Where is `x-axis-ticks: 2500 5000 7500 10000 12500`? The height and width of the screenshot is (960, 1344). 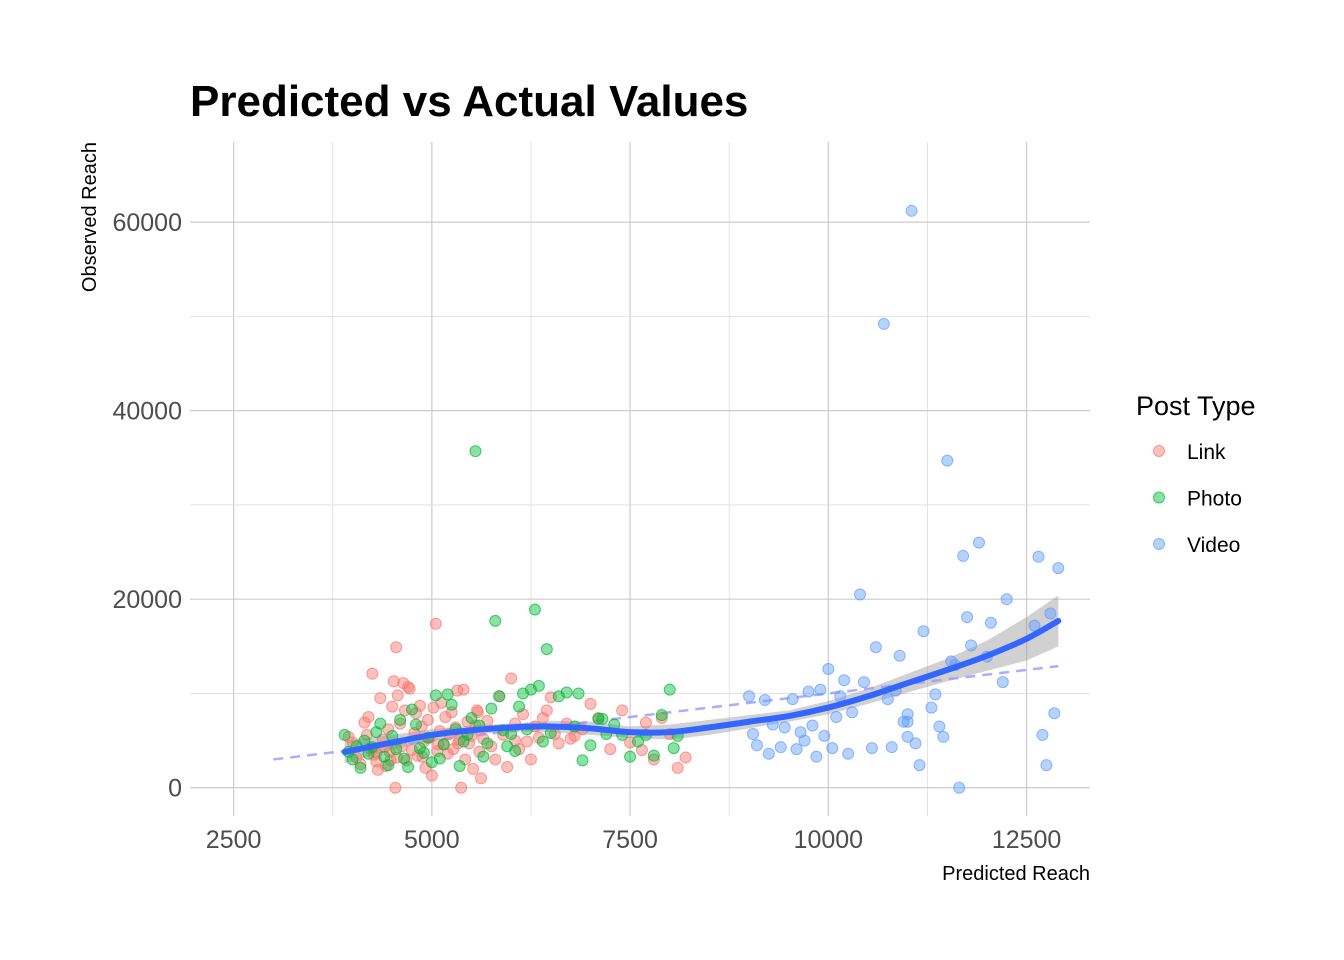
x-axis-ticks: 2500 5000 7500 10000 12500 is located at coordinates (634, 840).